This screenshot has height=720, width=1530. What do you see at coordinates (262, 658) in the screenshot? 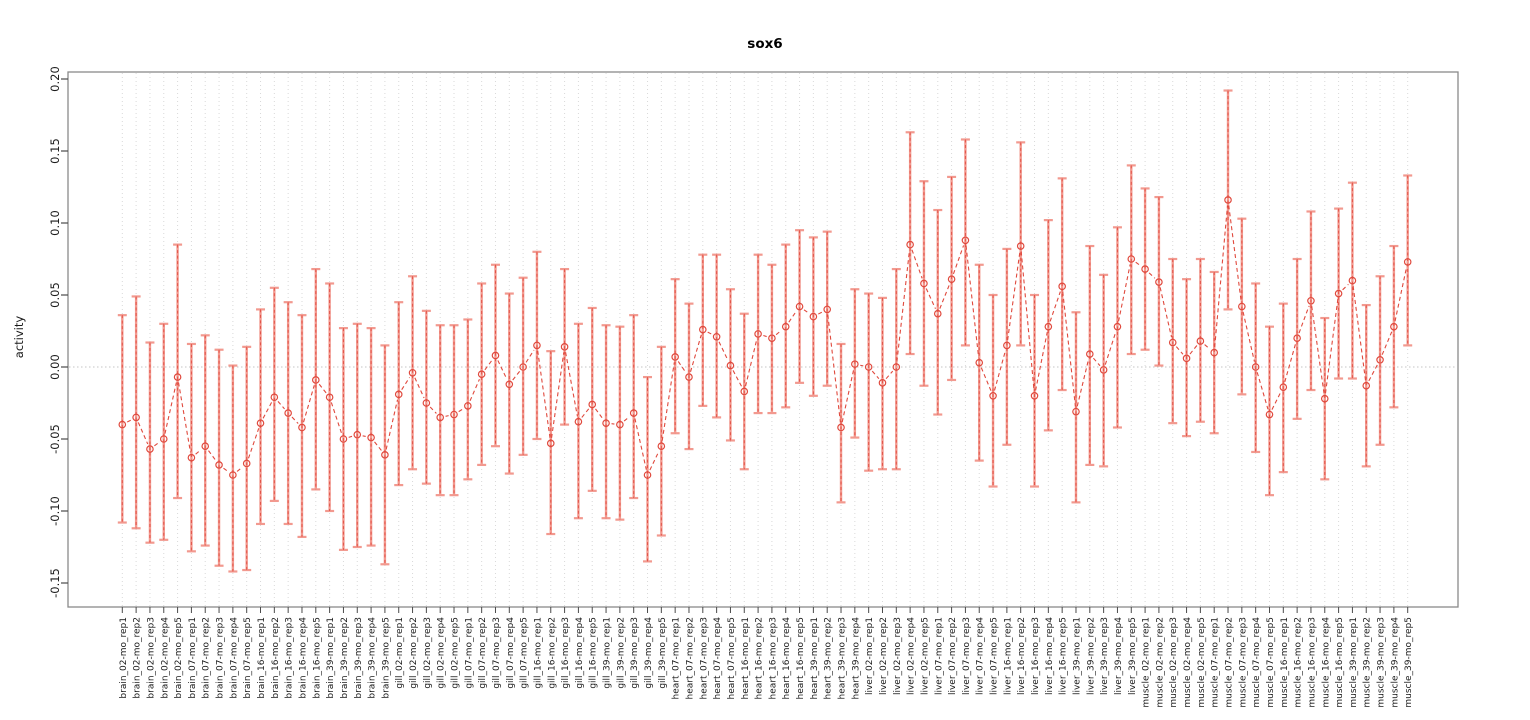
I see `x-tick-label: brain_16-mo_rep1` at bounding box center [262, 658].